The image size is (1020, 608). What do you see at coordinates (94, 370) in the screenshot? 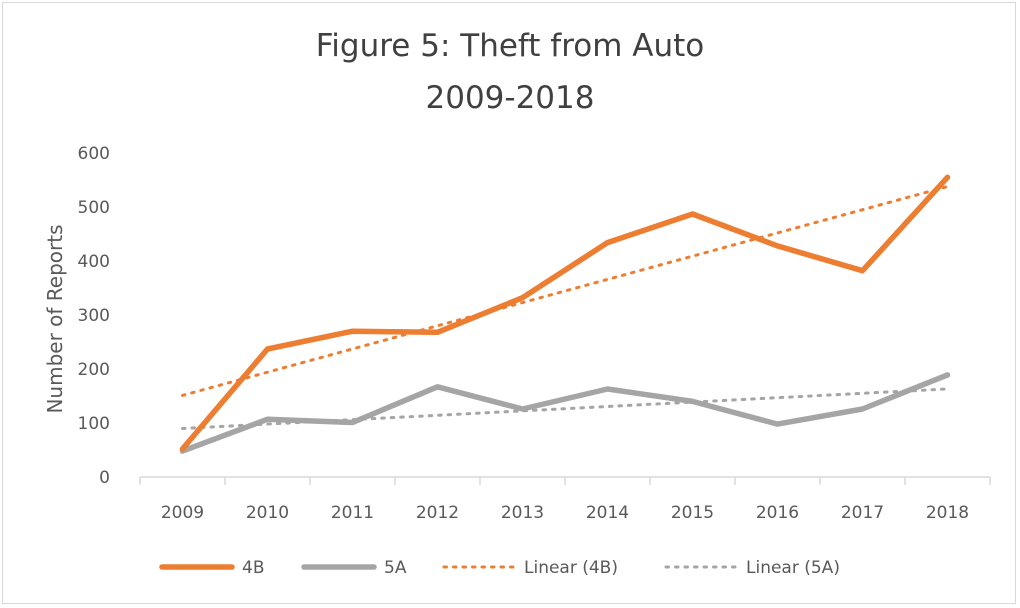
I see `y-tick-label: 200` at bounding box center [94, 370].